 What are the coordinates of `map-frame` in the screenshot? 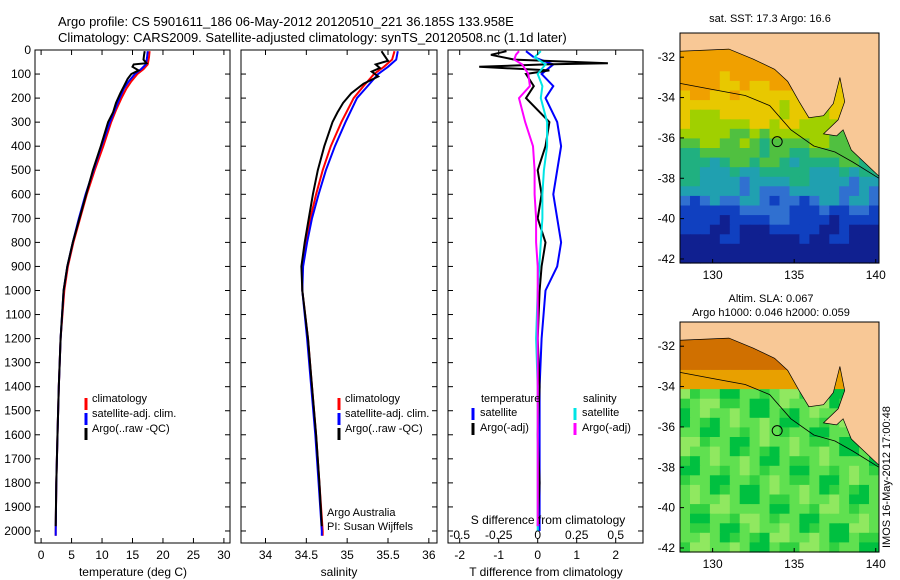 It's located at (779, 148).